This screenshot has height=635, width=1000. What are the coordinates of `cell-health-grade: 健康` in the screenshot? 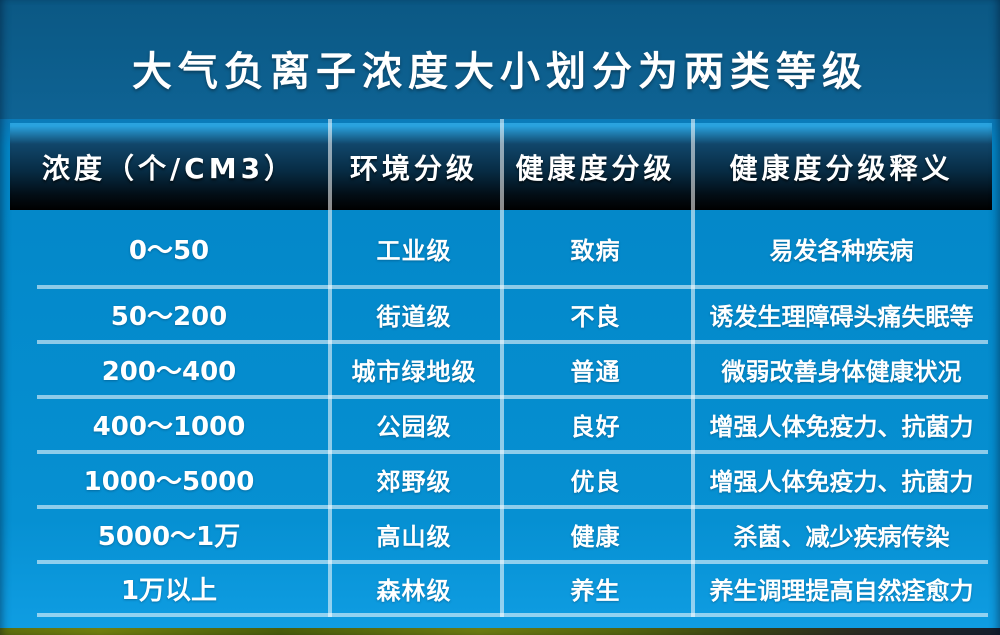 It's located at (595, 537).